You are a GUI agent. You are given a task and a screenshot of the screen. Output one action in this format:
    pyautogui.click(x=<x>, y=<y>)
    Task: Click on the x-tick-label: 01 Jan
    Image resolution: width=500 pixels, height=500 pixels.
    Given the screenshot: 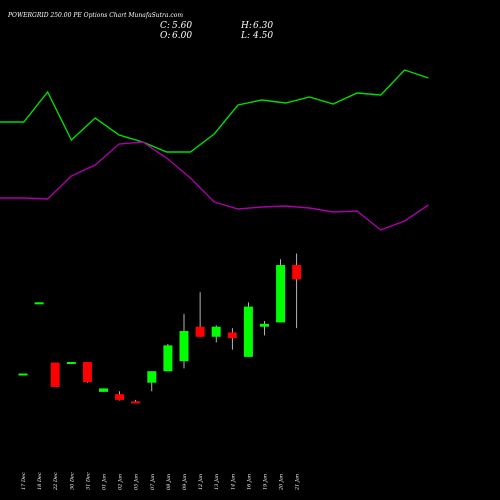 What is the action you would take?
    pyautogui.click(x=105, y=482)
    